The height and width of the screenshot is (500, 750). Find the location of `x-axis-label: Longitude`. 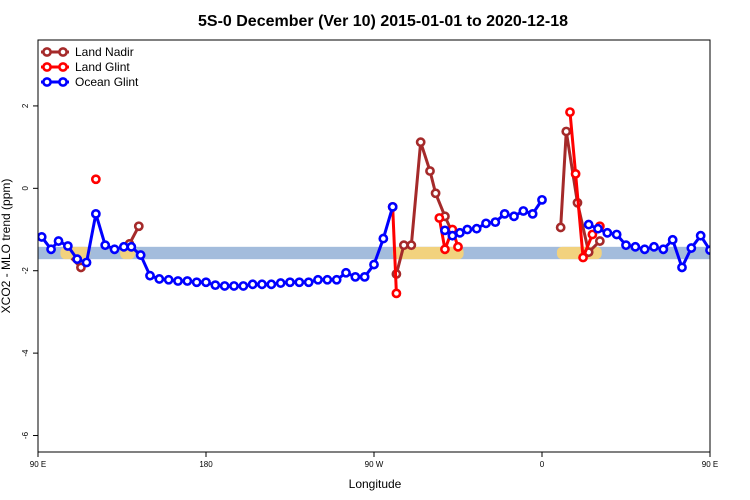

x-axis-label: Longitude is located at coordinates (375, 484).